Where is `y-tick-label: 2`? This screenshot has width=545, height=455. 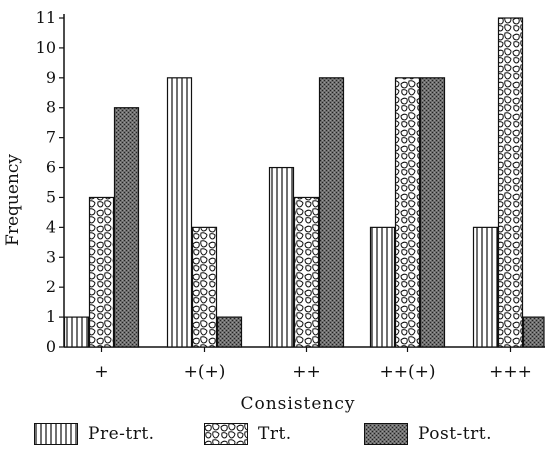 y-tick-label: 2 is located at coordinates (51, 286).